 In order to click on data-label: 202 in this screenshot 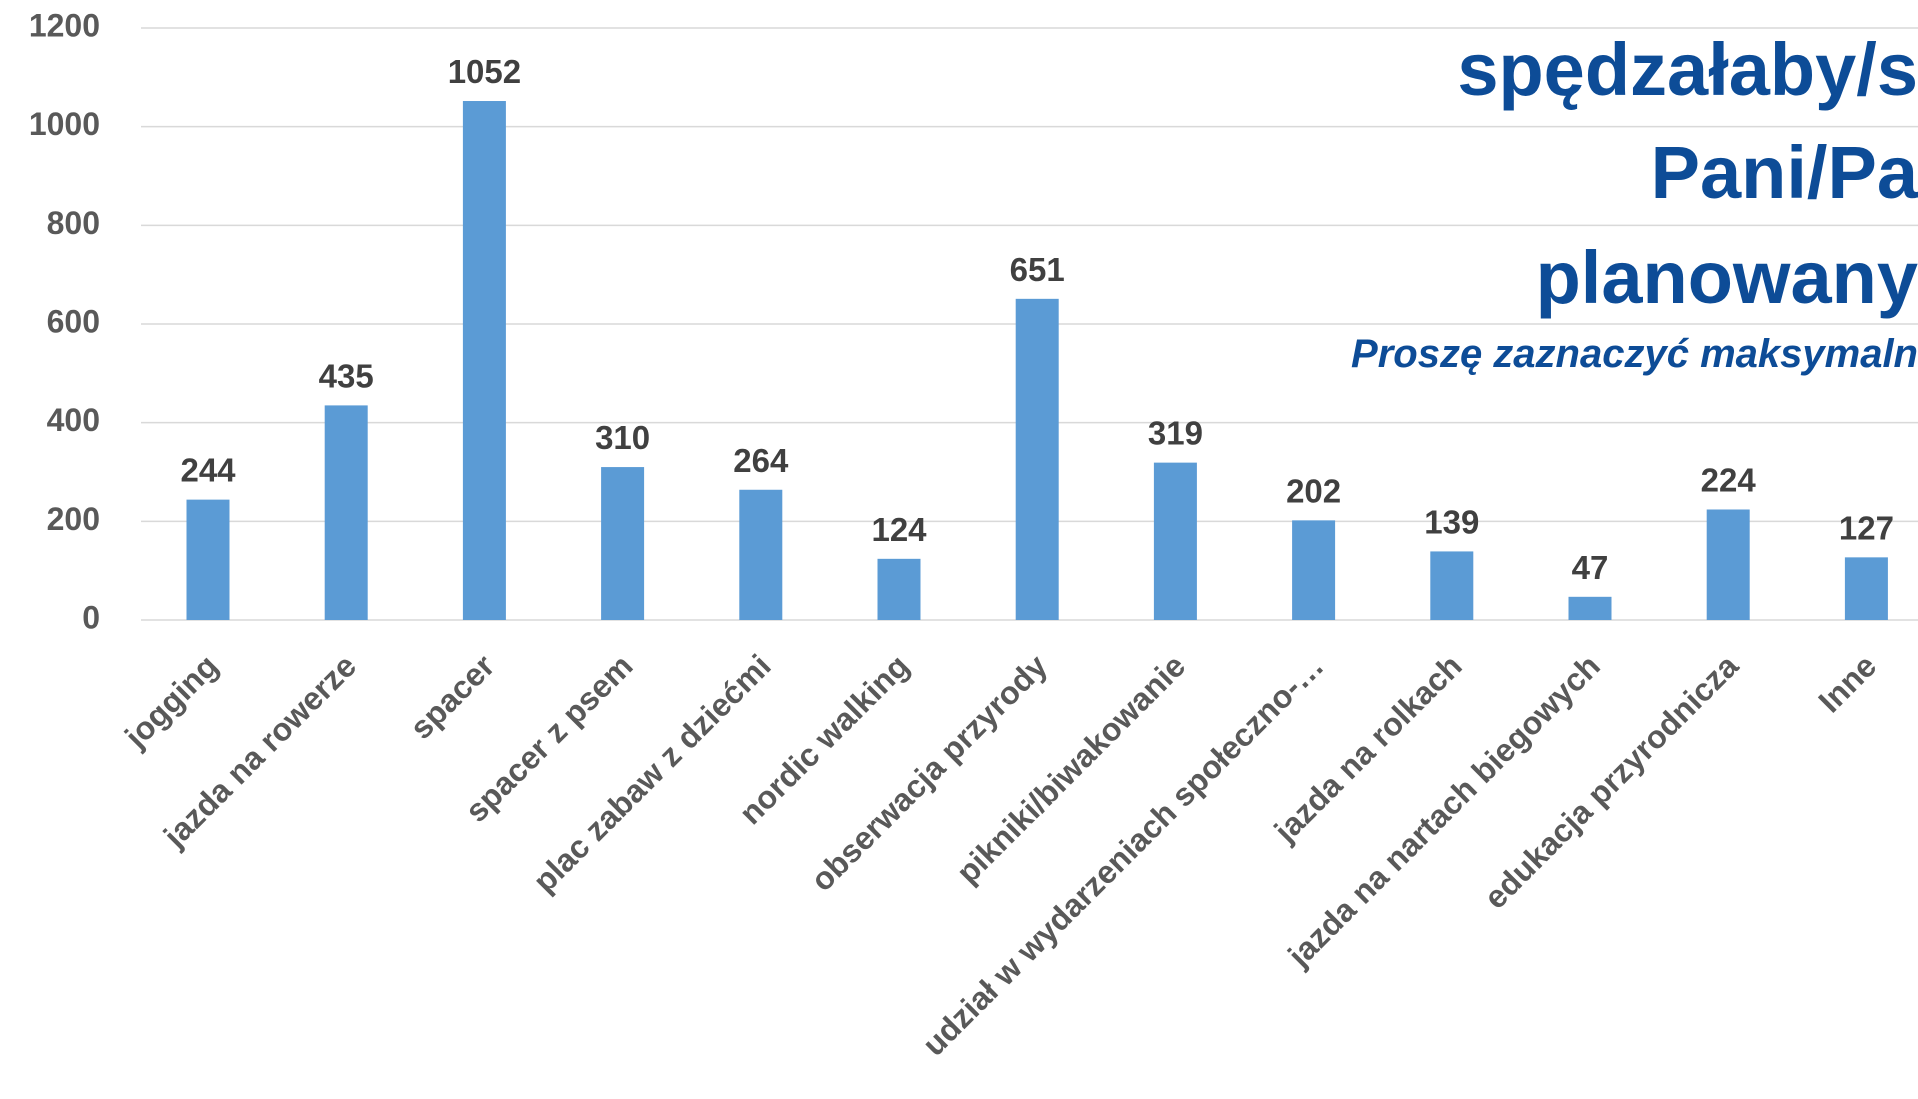, I will do `click(1313, 490)`.